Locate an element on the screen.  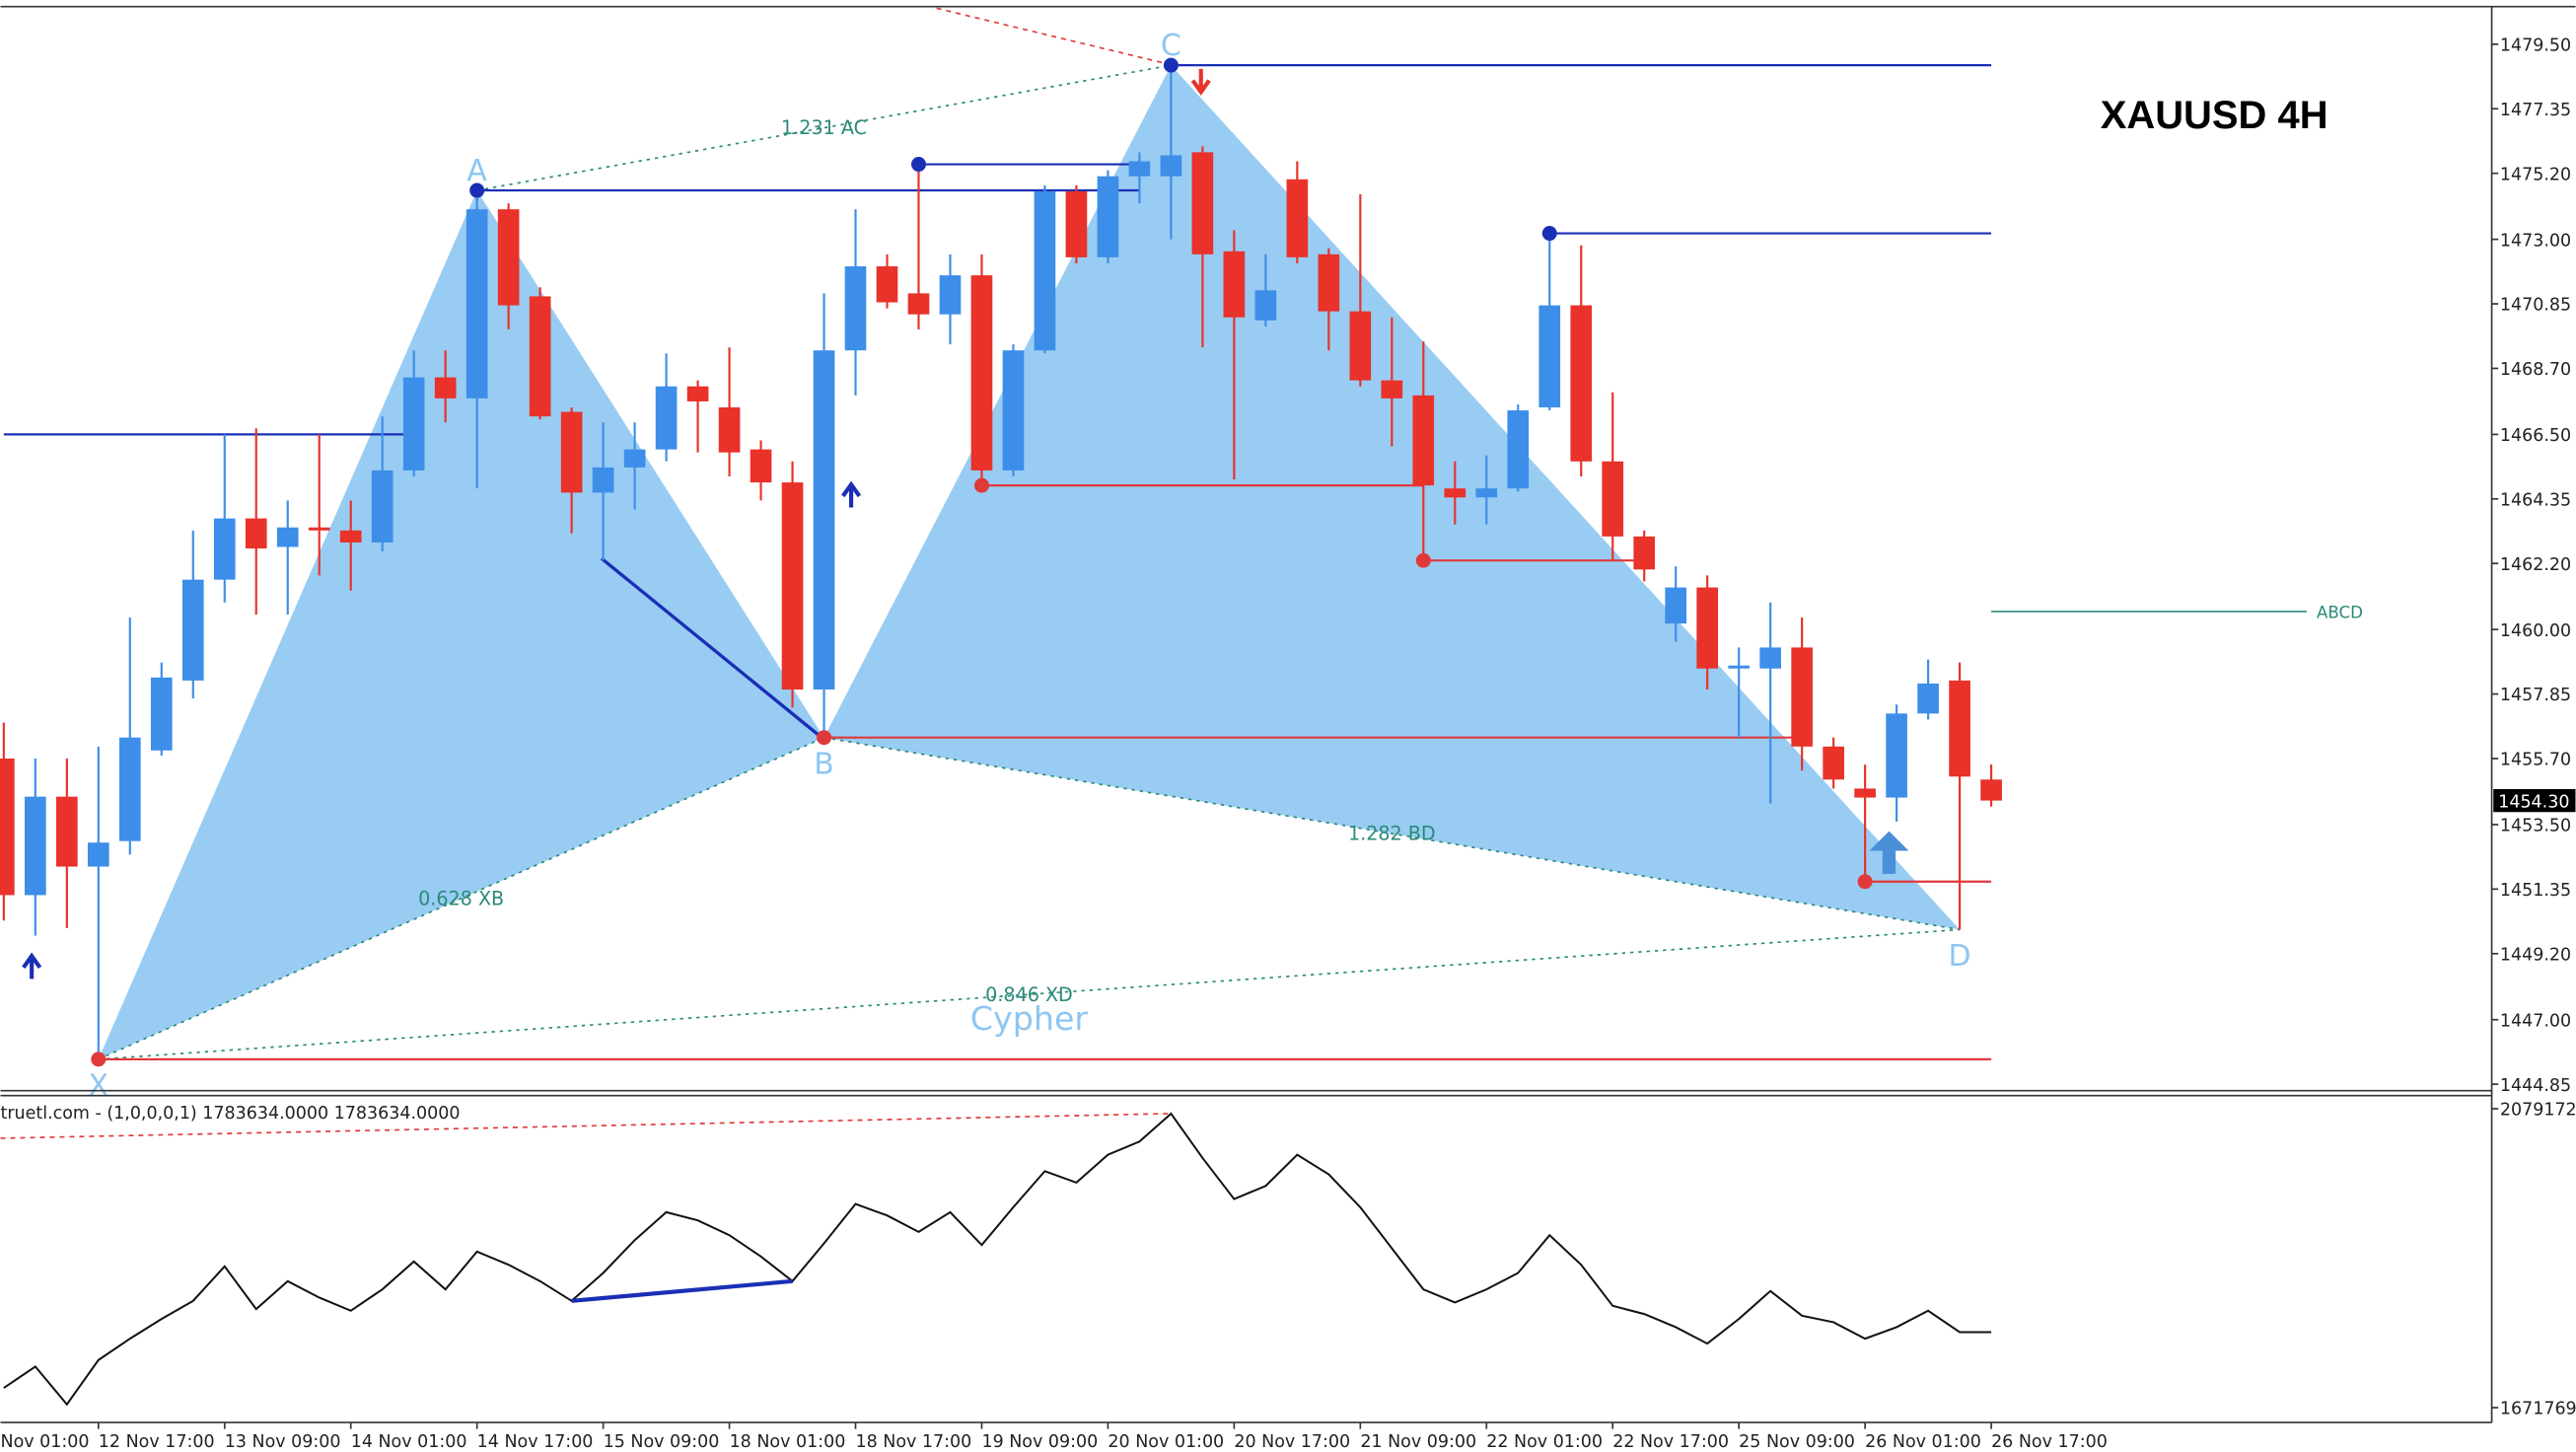
y-tick-label: 1453.50 is located at coordinates (2535, 827).